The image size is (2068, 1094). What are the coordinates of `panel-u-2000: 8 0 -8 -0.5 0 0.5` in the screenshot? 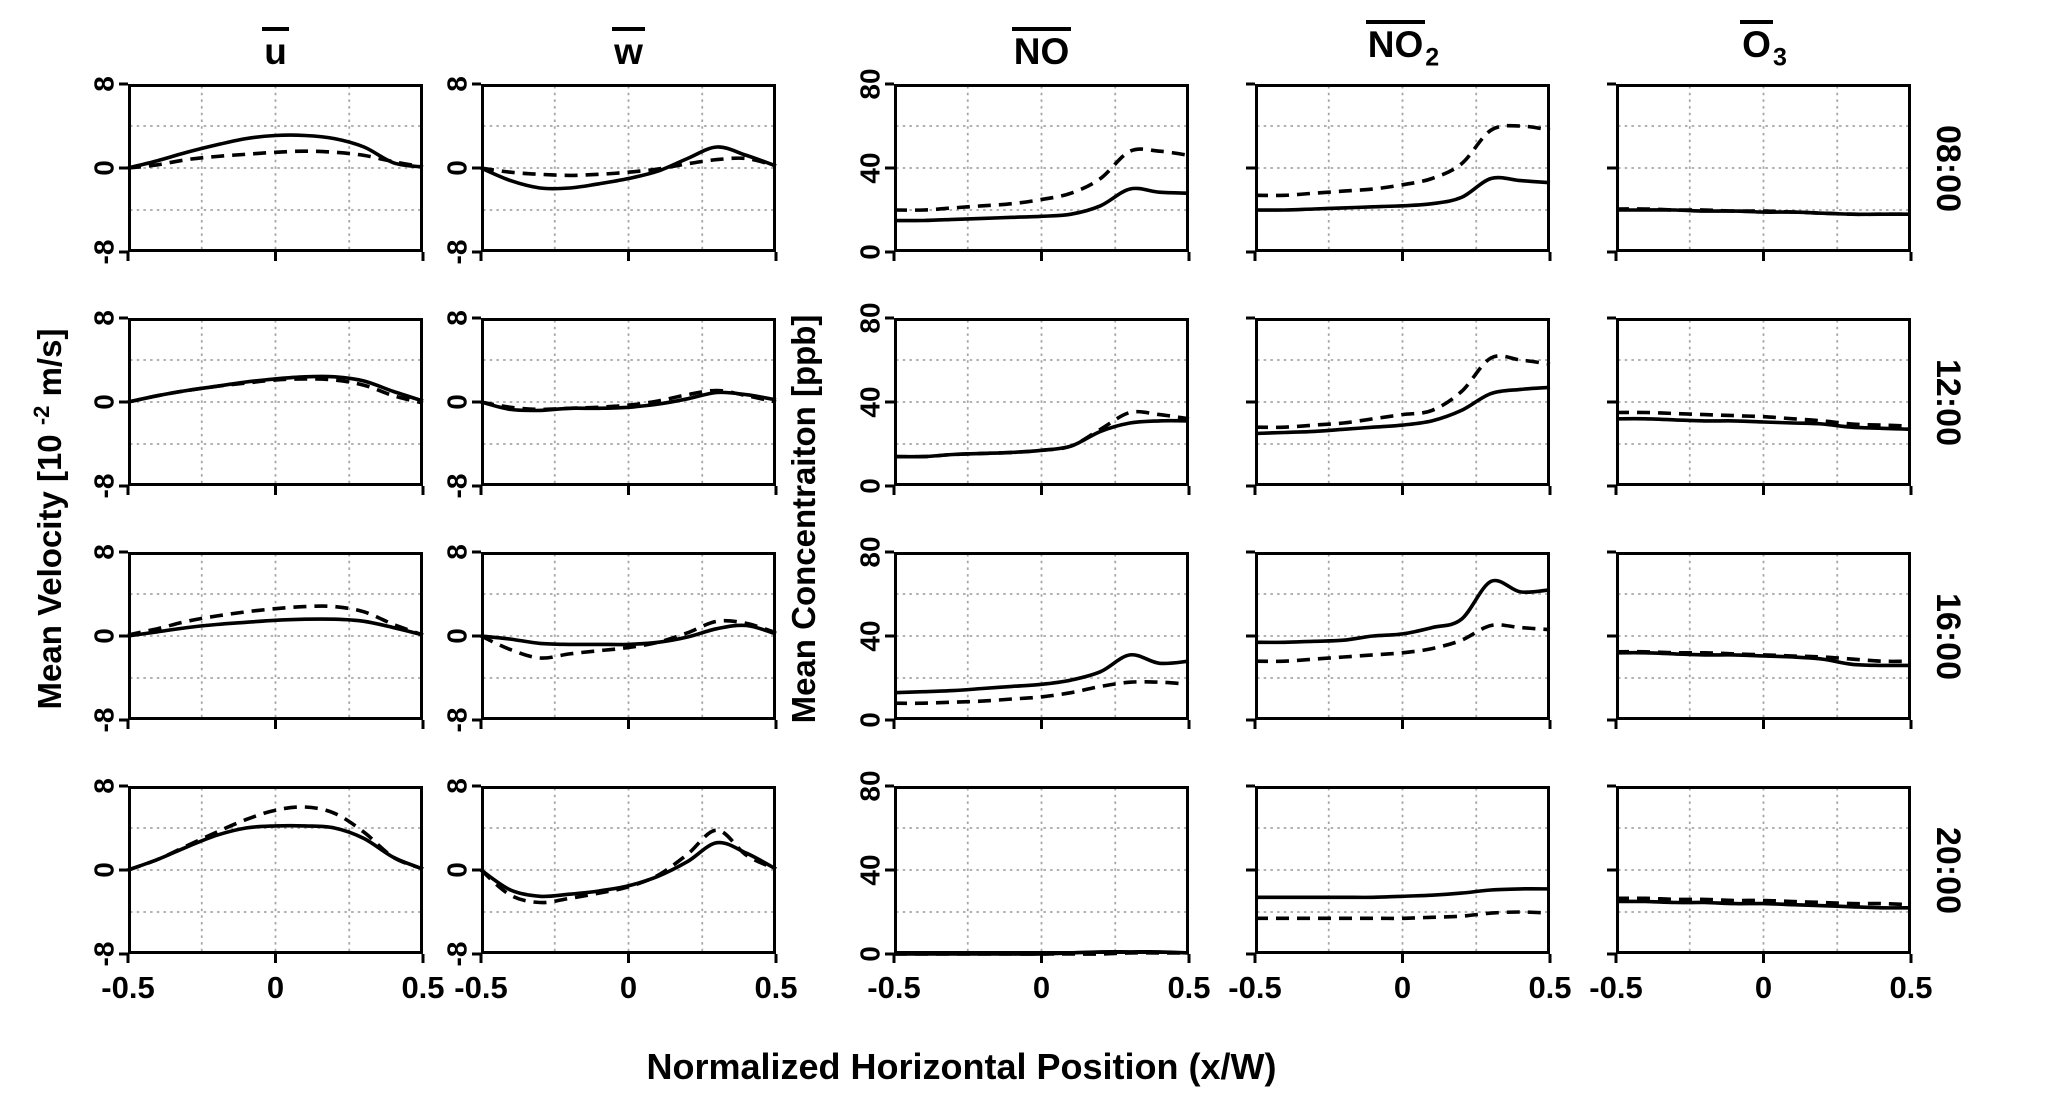 It's located at (267, 891).